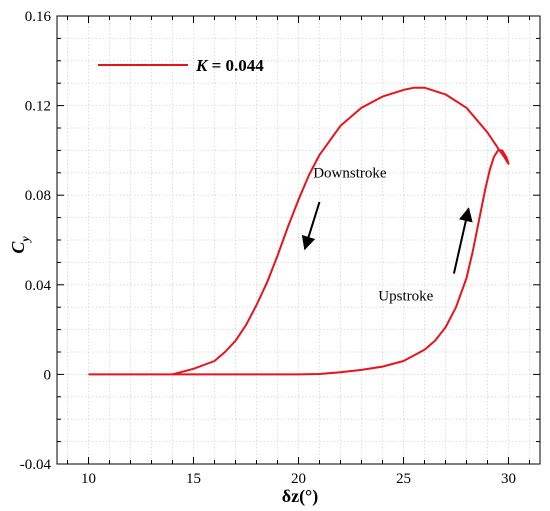  I want to click on upstroke-label: Upstroke, so click(405, 296).